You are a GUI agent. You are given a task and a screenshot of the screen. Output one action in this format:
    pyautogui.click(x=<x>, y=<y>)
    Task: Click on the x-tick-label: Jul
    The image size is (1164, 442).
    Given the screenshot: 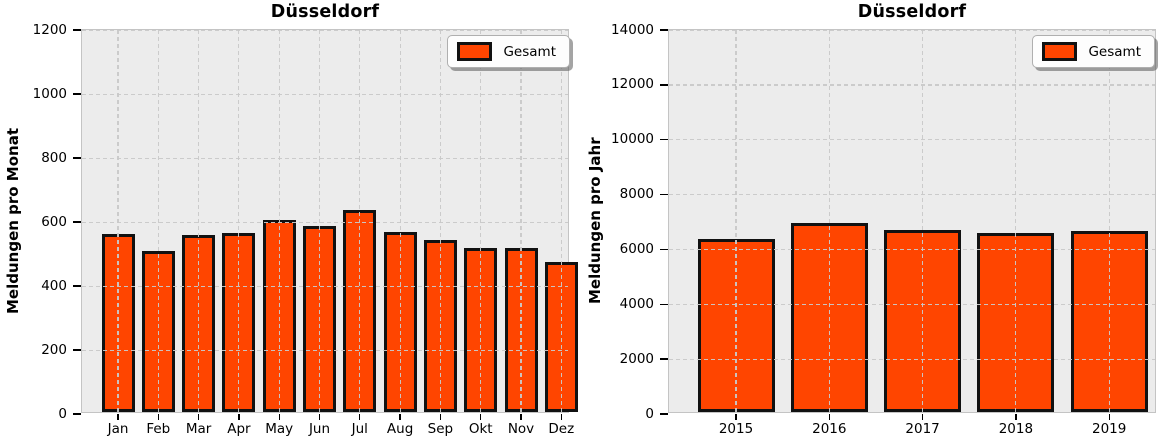 What is the action you would take?
    pyautogui.click(x=359, y=429)
    